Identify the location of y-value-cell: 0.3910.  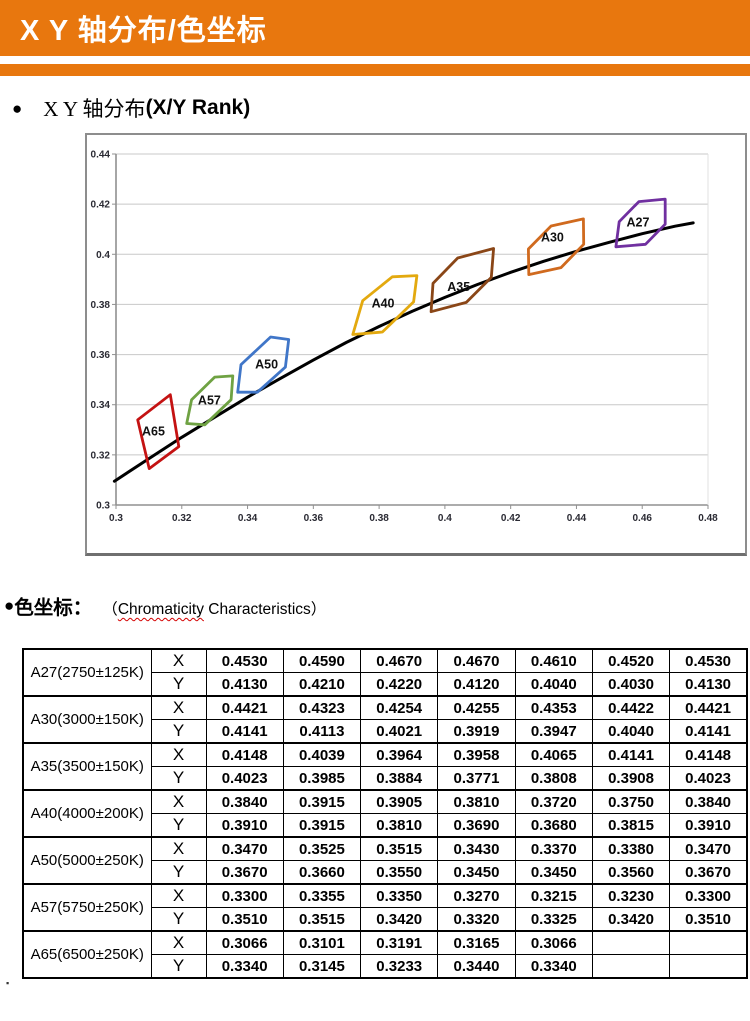
(708, 825).